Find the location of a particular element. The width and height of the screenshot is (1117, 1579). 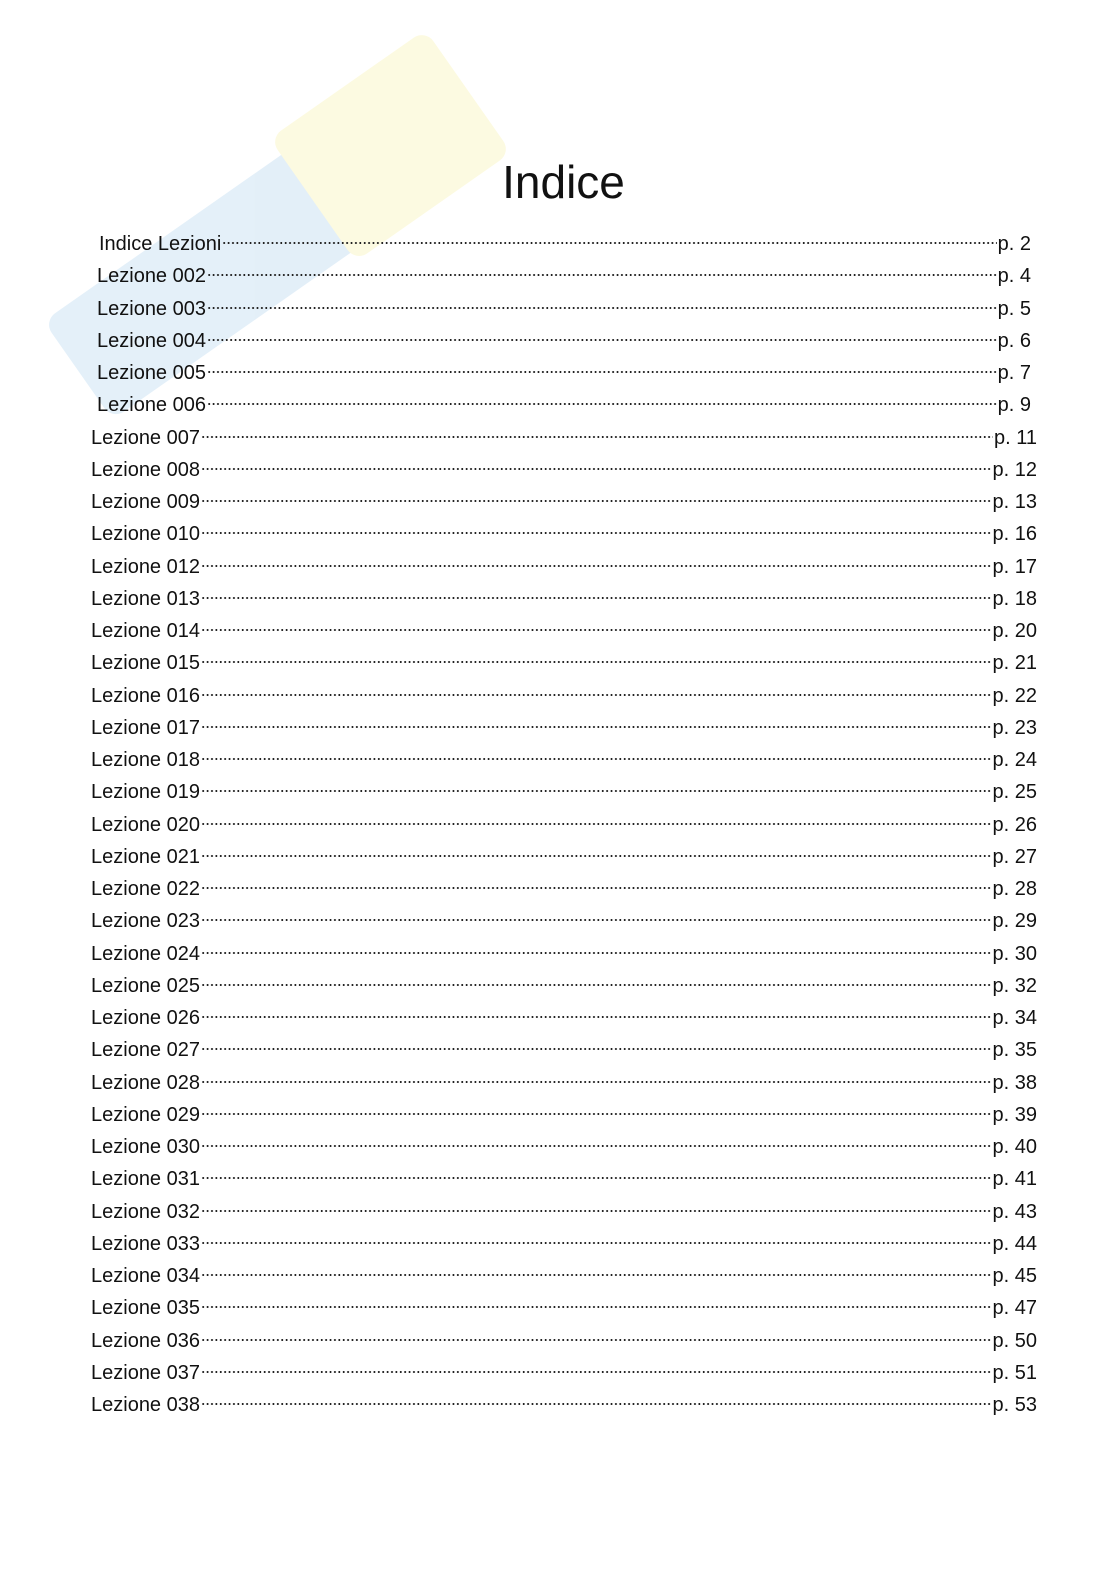

entry-label: Lezione 021 is located at coordinates (145, 856).